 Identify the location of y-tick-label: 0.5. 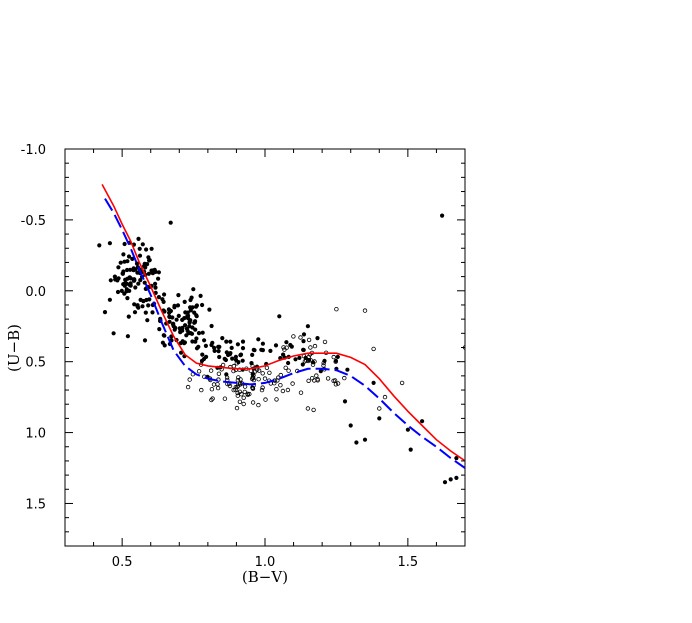
(35, 363).